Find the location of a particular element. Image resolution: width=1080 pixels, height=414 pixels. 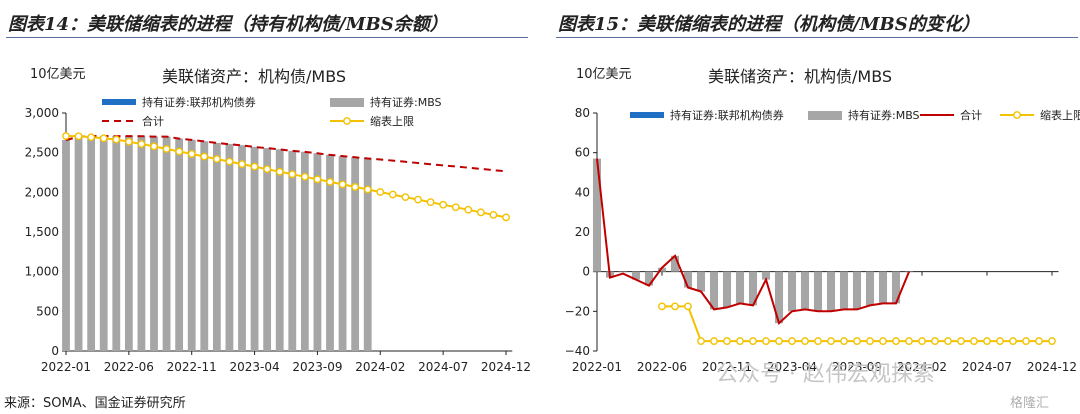

x-tick-label: 2022-06 is located at coordinates (662, 367).